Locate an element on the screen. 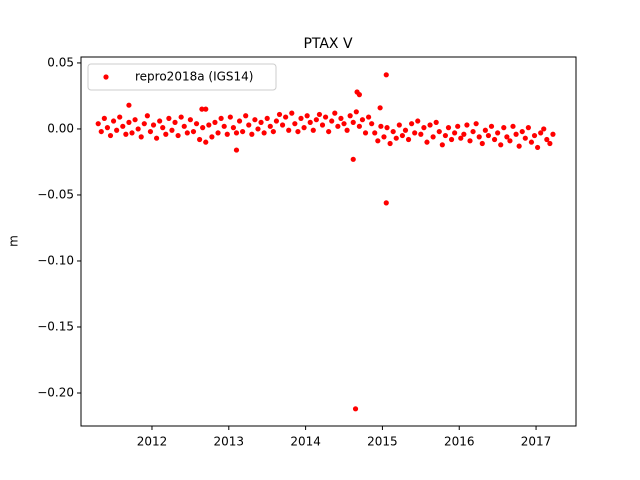  x-tick-label: 2015 is located at coordinates (382, 442).